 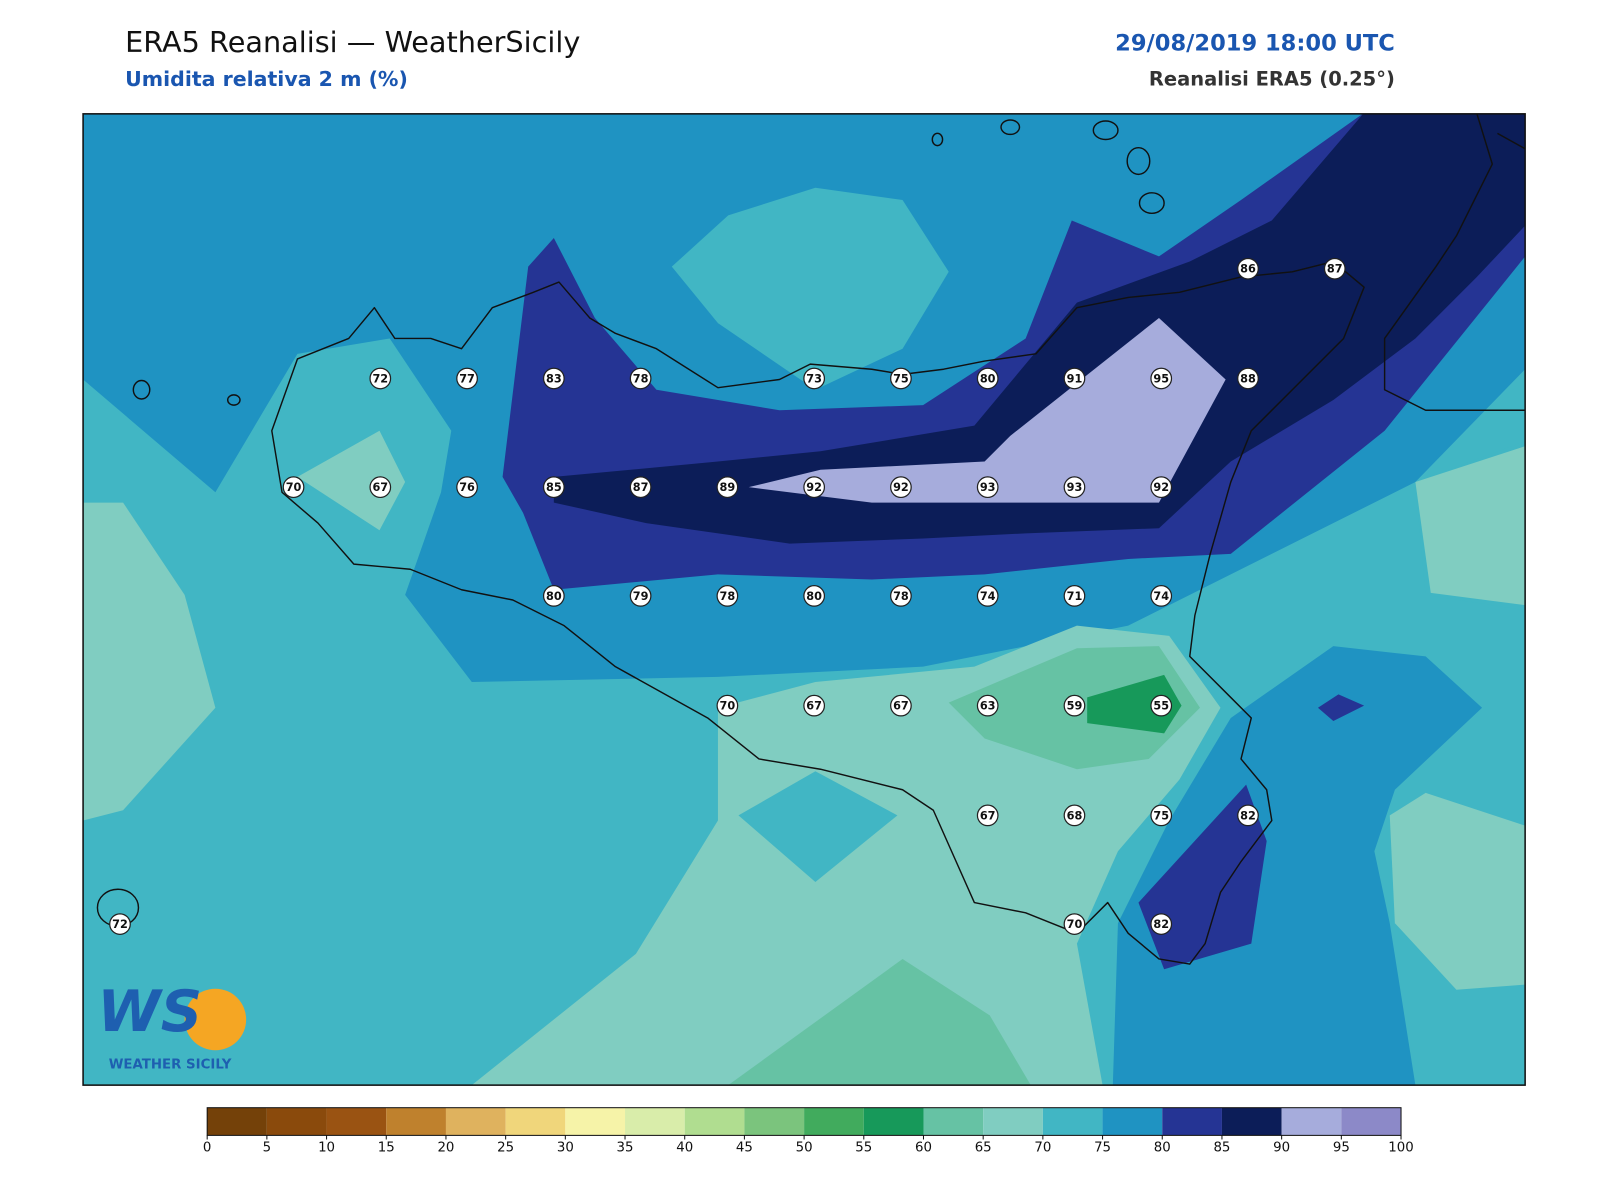 I want to click on station-value: 68, so click(x=1075, y=815).